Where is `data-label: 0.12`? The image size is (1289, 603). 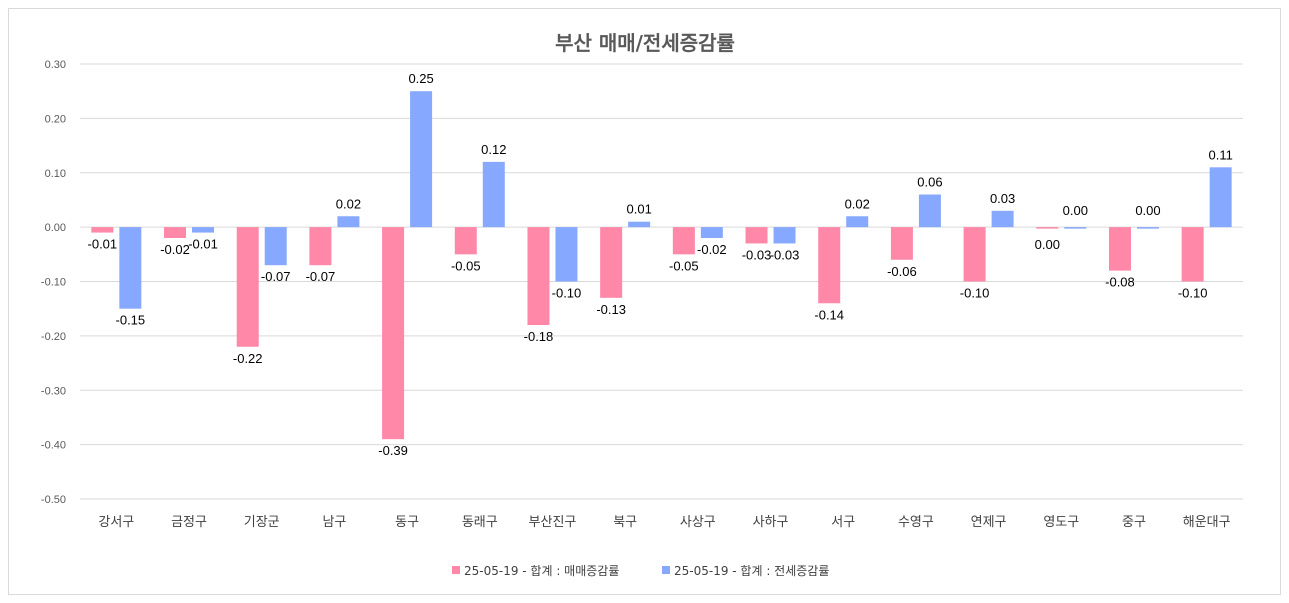 data-label: 0.12 is located at coordinates (493, 149).